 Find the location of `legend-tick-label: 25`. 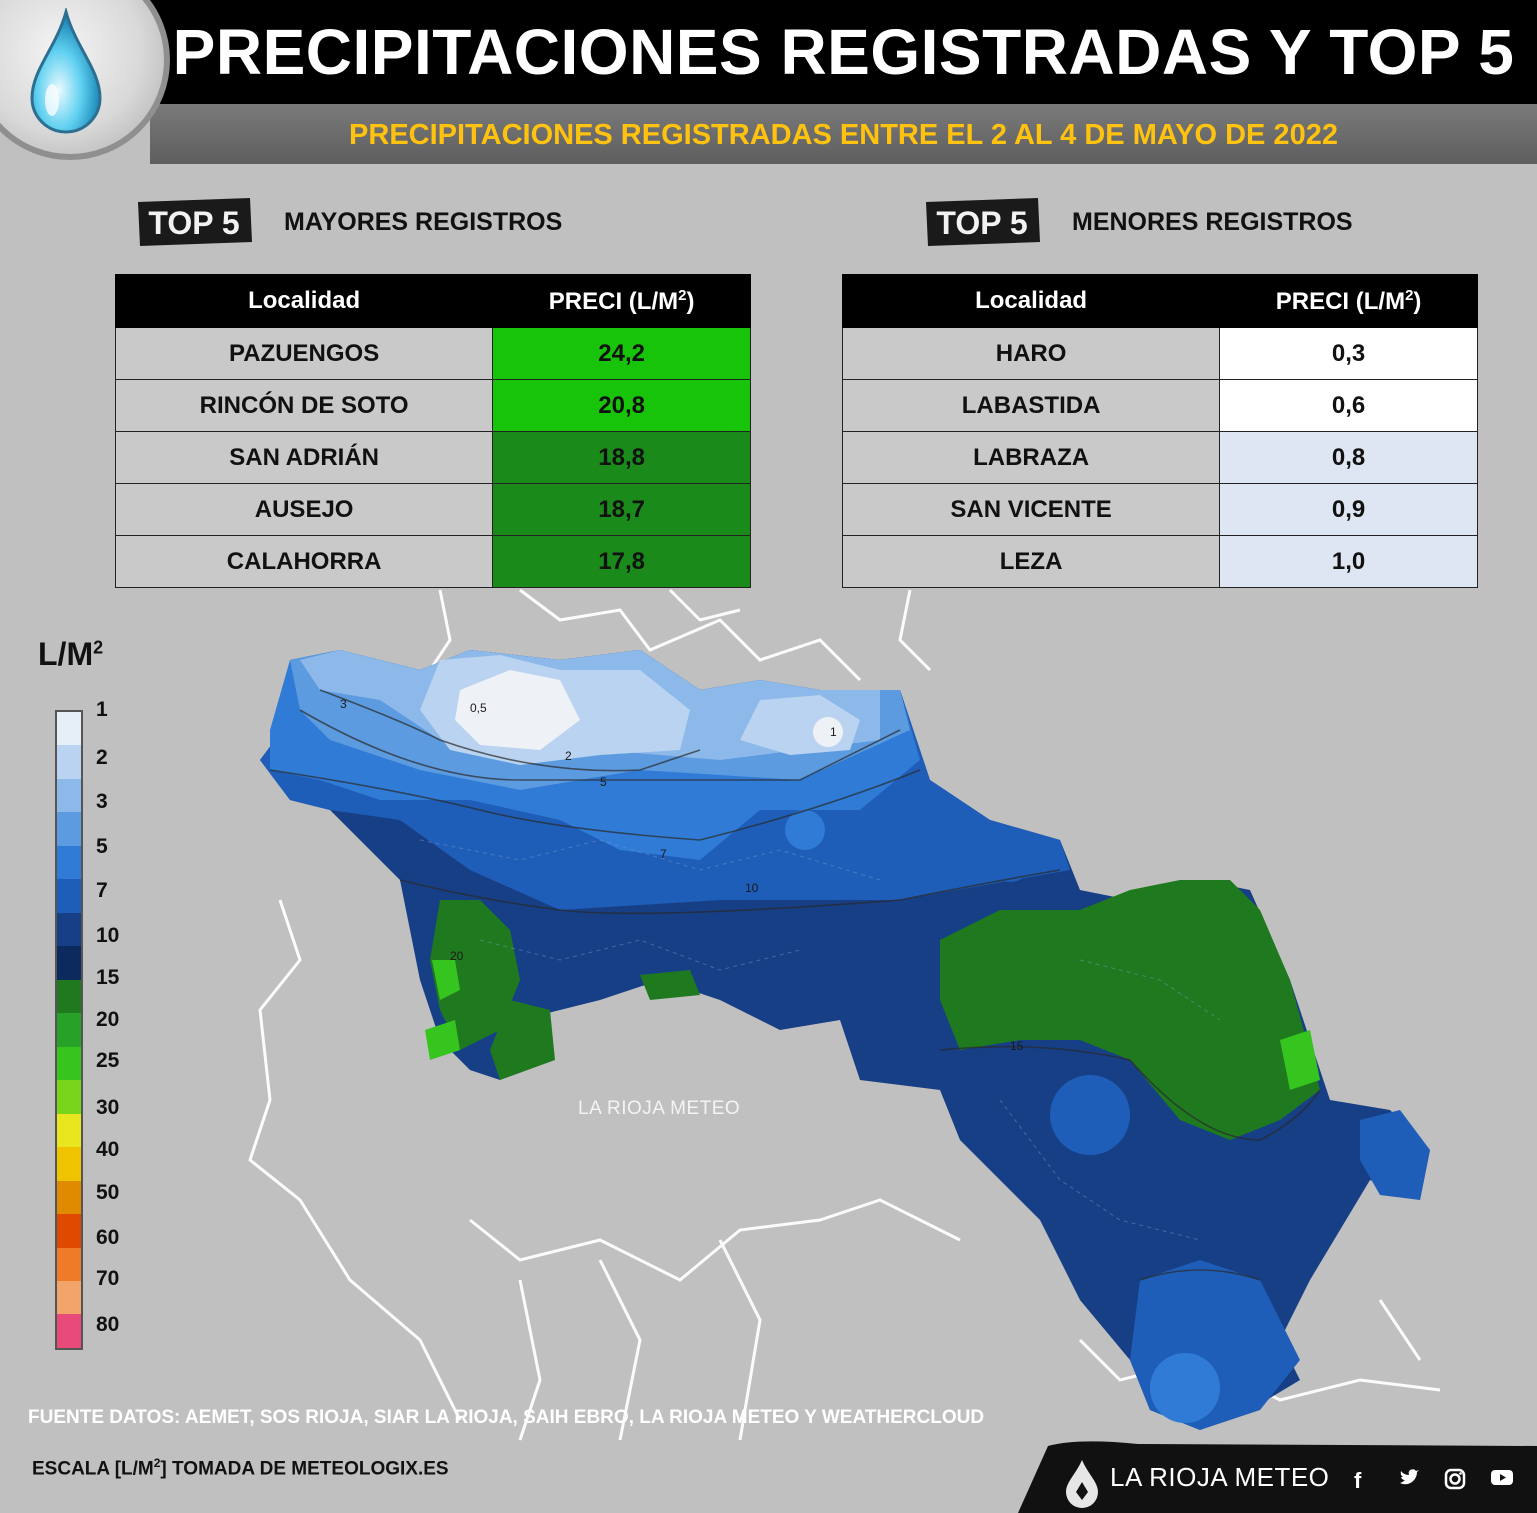

legend-tick-label: 25 is located at coordinates (108, 1060).